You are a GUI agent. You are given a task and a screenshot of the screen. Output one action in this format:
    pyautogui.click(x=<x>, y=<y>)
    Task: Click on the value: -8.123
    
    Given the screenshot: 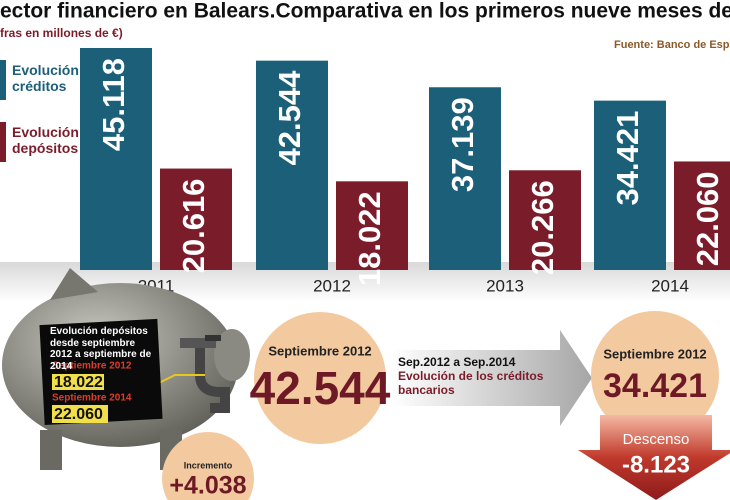 What is the action you would take?
    pyautogui.click(x=656, y=464)
    